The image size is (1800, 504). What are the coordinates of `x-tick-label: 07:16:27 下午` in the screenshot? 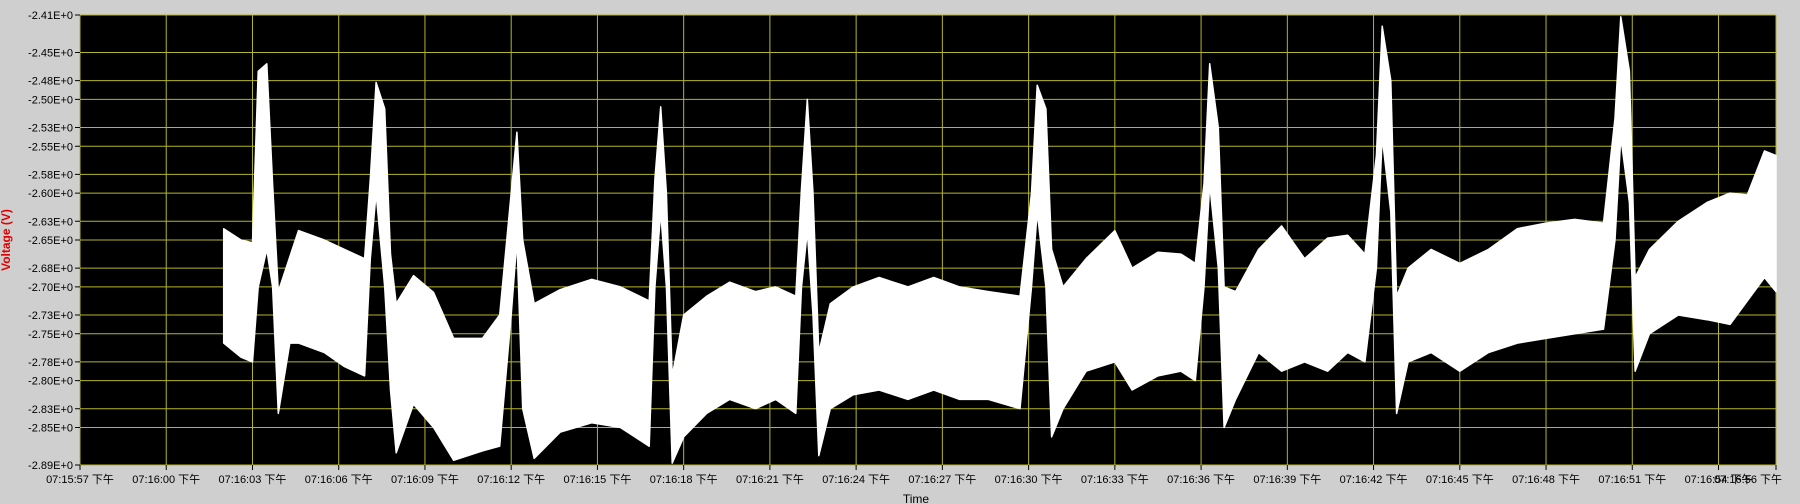 It's located at (942, 479).